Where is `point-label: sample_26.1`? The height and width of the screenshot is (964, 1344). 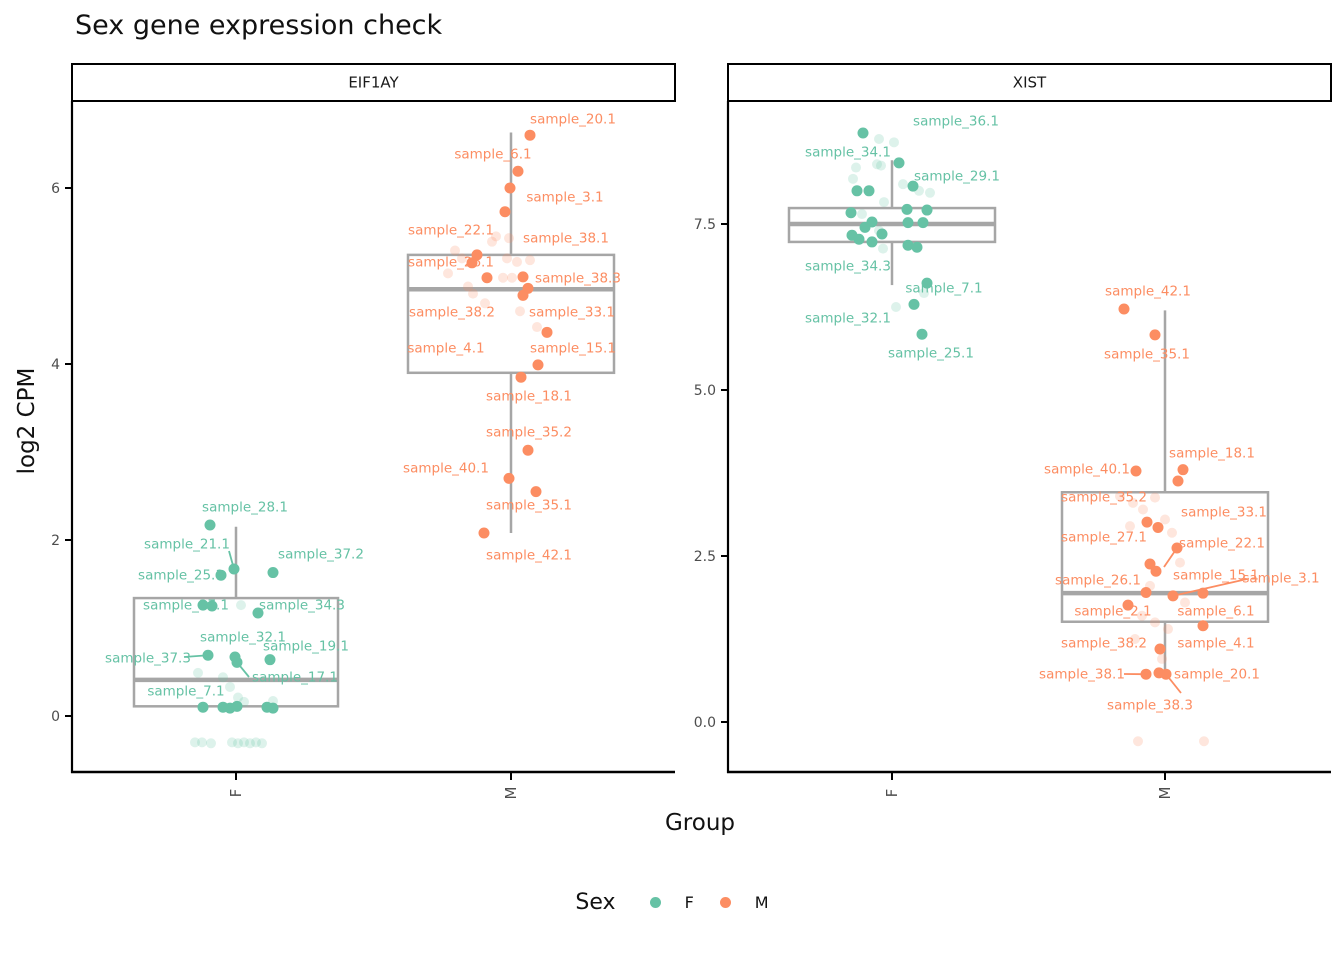
point-label: sample_26.1 is located at coordinates (1098, 581).